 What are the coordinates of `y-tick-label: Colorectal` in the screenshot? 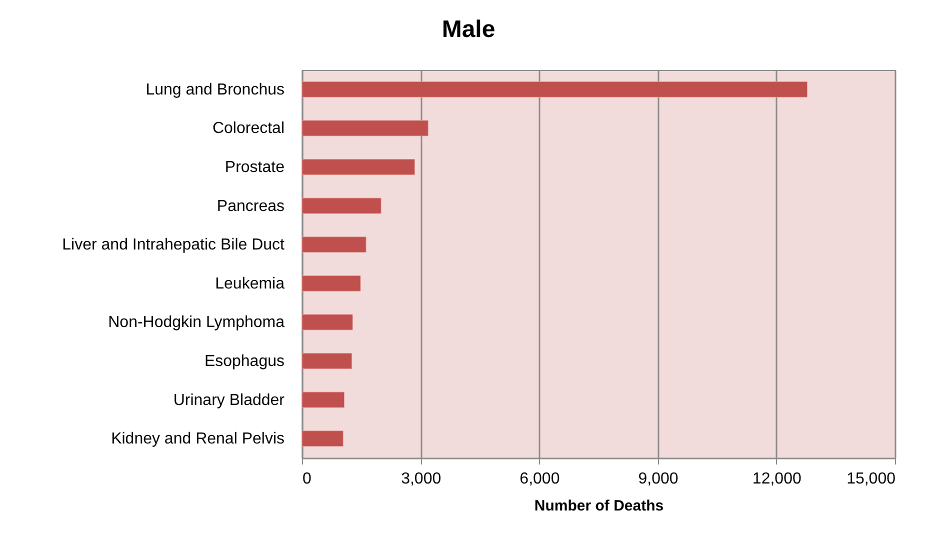 It's located at (248, 129).